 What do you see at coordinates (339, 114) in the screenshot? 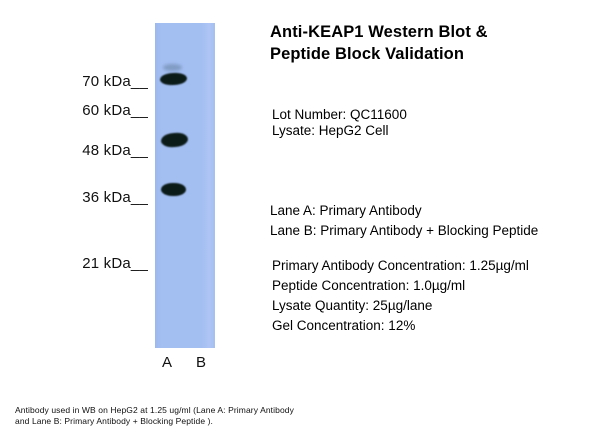
I see `lot-number: Lot Number: QC11600` at bounding box center [339, 114].